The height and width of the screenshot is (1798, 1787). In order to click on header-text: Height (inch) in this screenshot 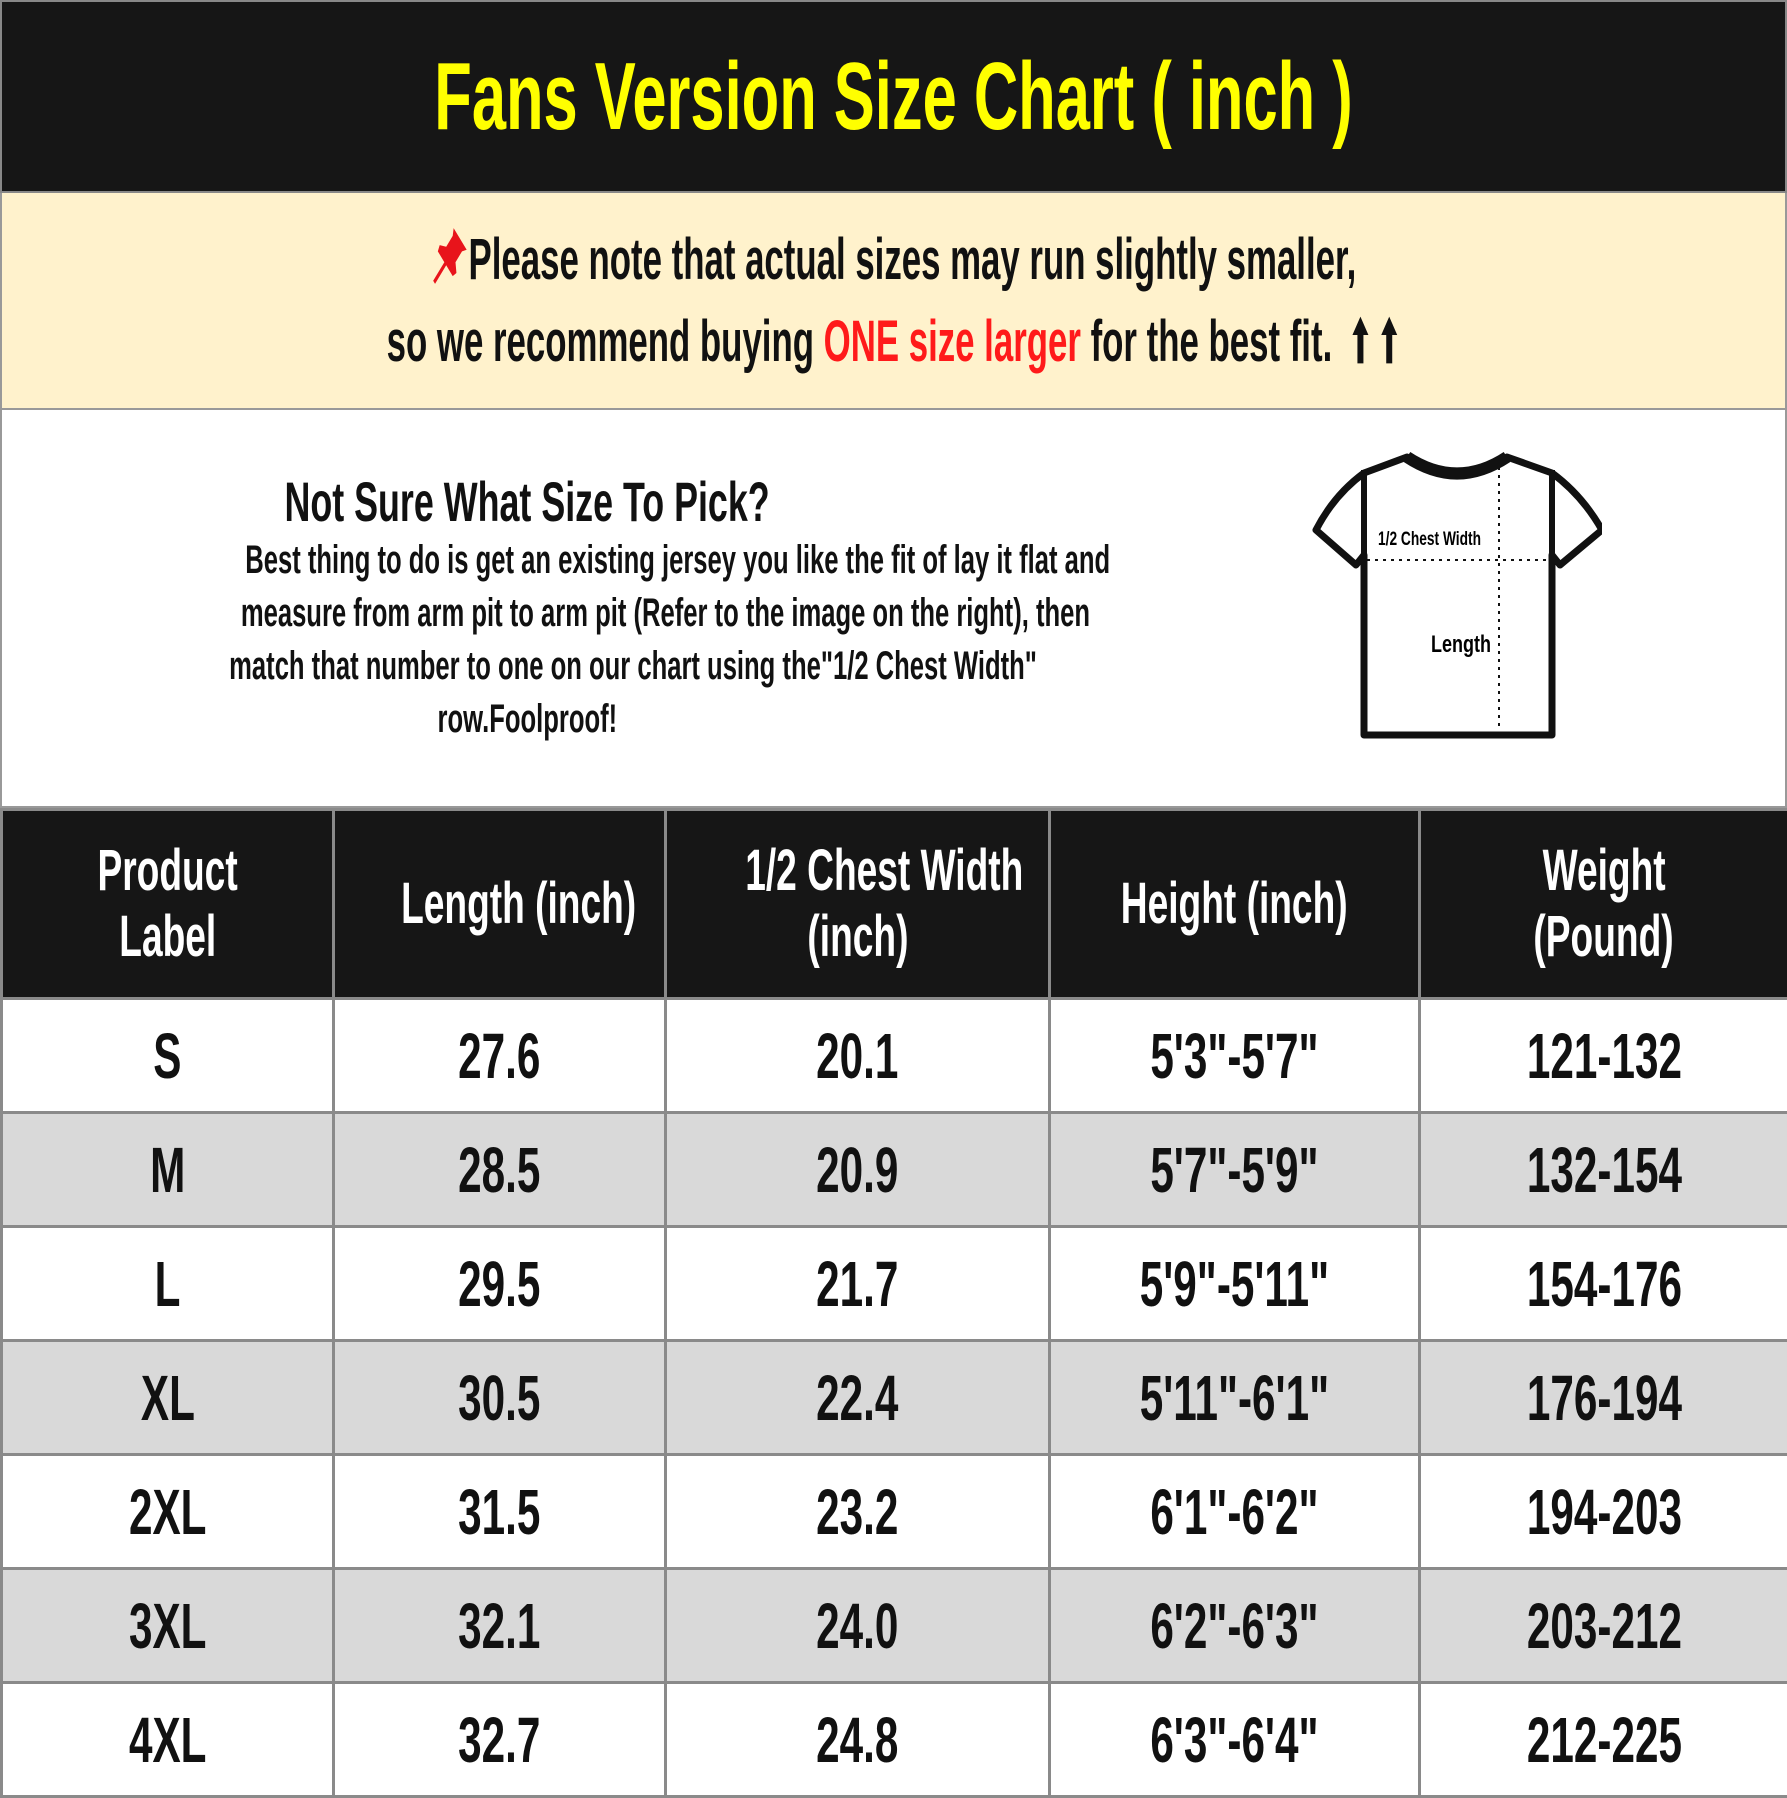, I will do `click(1234, 903)`.